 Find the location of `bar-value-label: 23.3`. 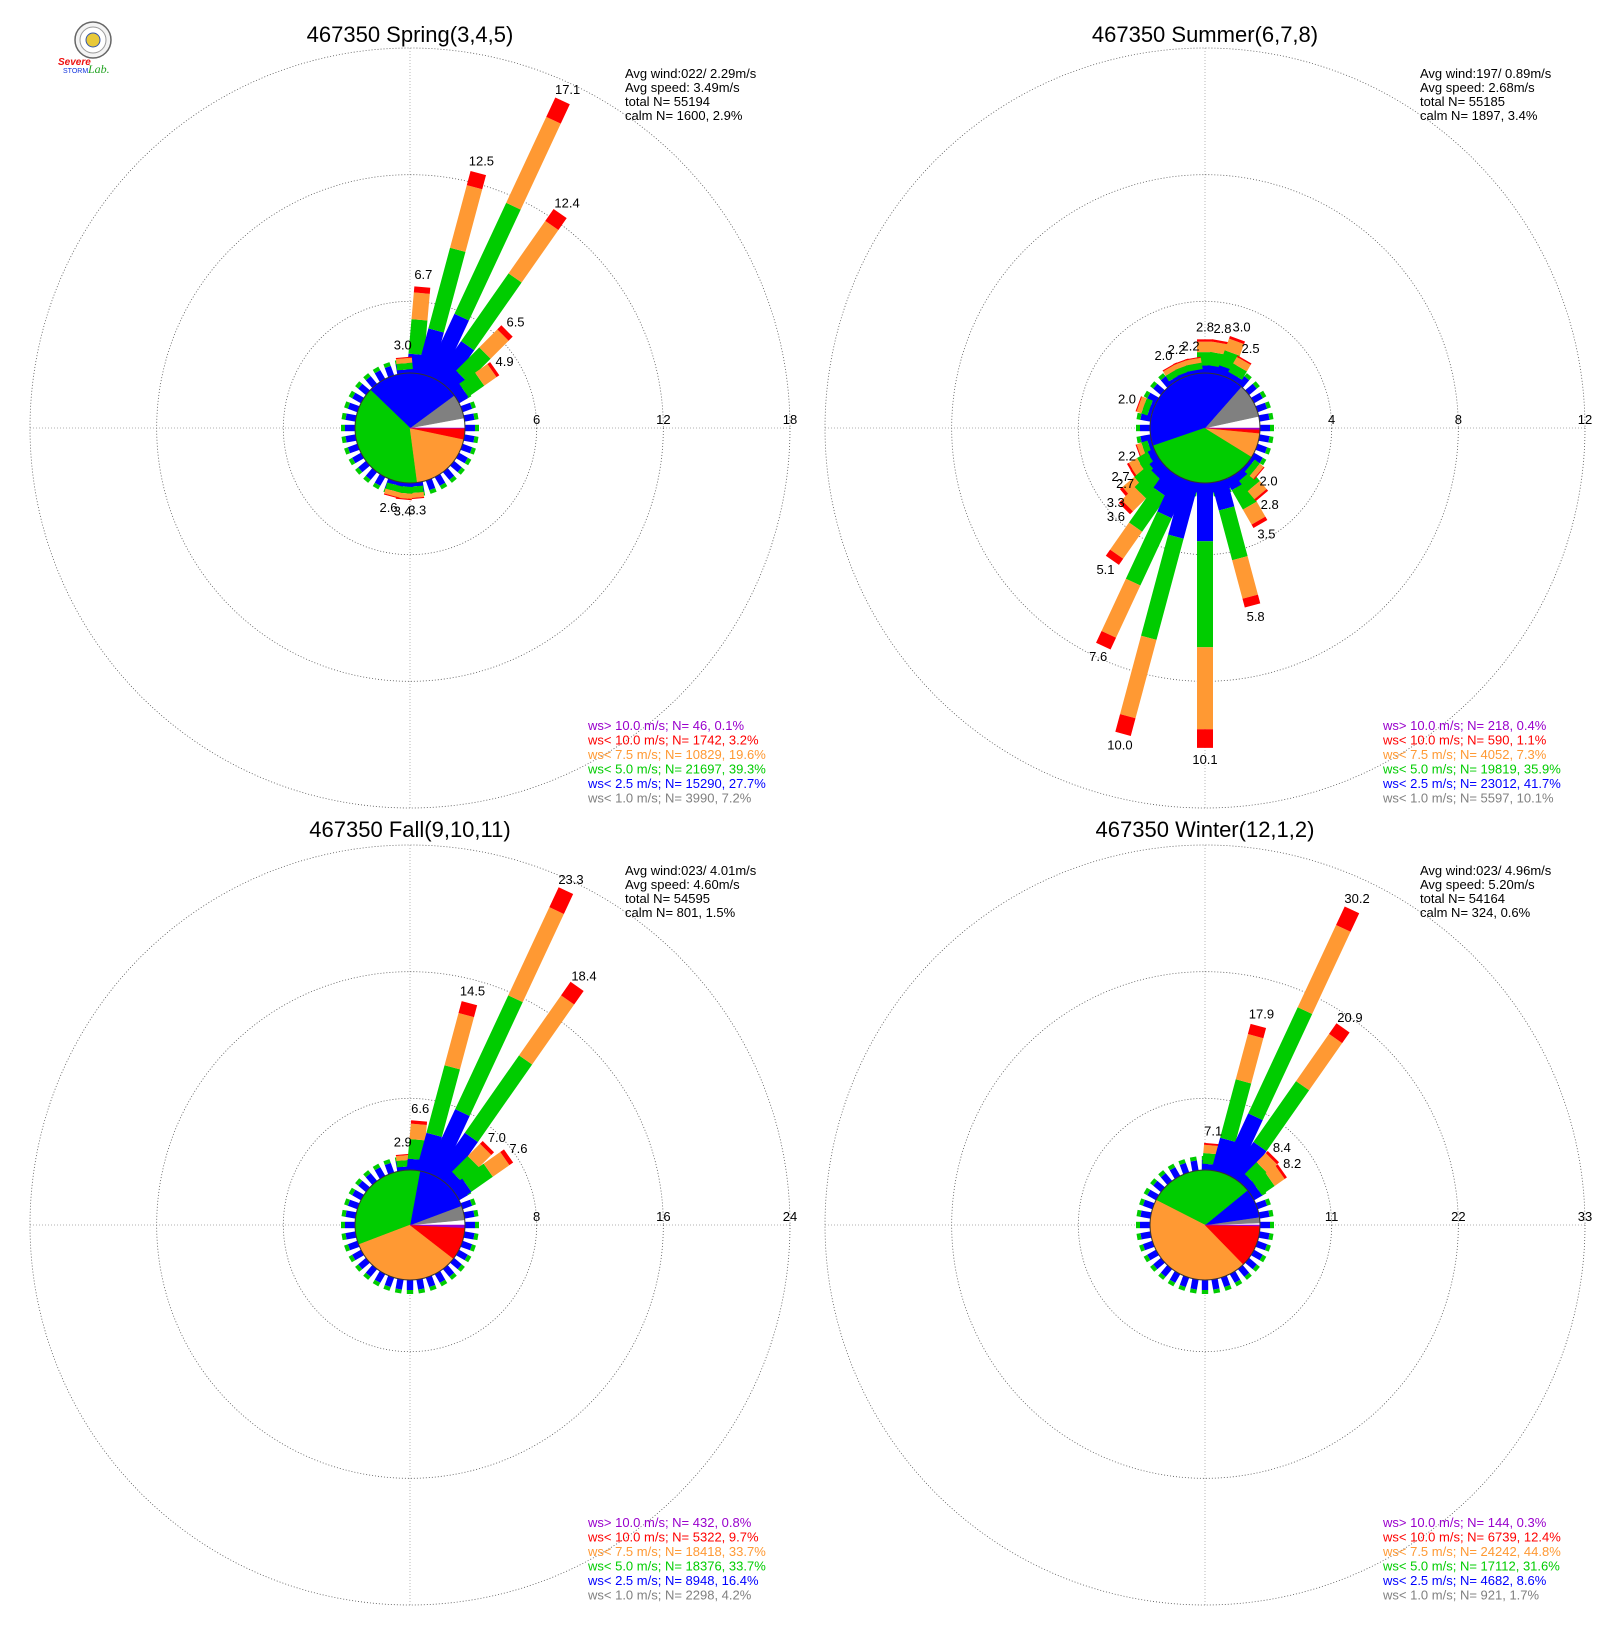

bar-value-label: 23.3 is located at coordinates (570, 879).